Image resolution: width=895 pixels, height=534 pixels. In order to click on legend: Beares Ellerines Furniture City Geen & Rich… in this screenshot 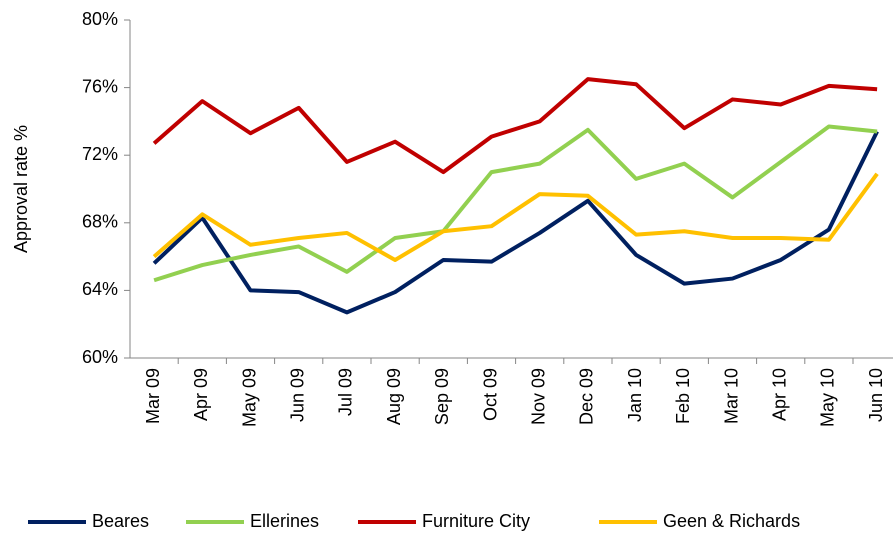, I will do `click(414, 521)`.